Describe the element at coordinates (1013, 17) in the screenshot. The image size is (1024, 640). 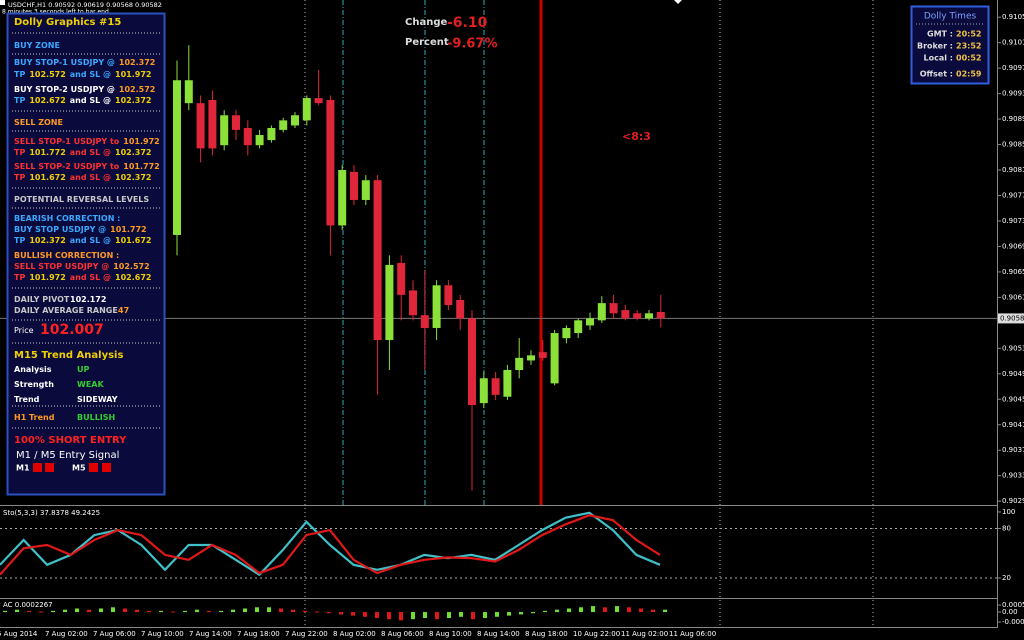
I see `price-tick-label: 0.91055` at that location.